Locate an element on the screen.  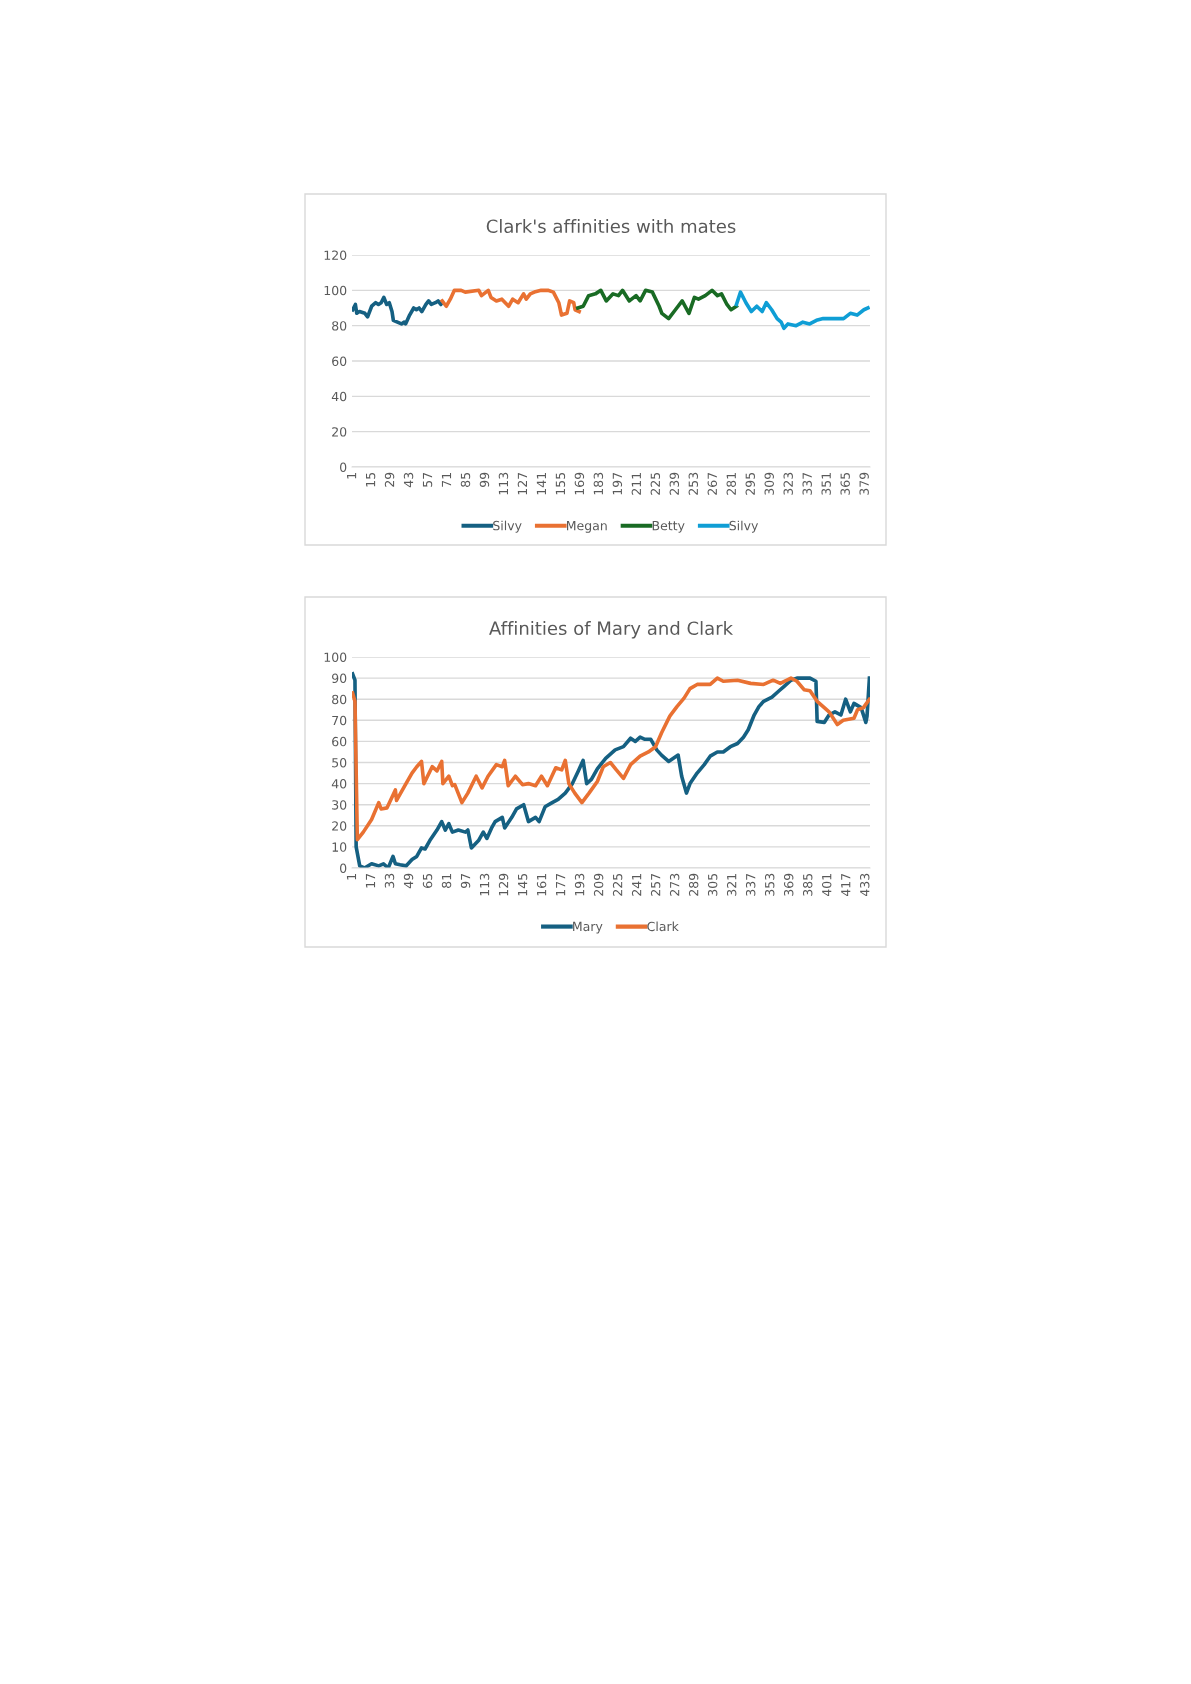
x-tick-label: 197 is located at coordinates (617, 483).